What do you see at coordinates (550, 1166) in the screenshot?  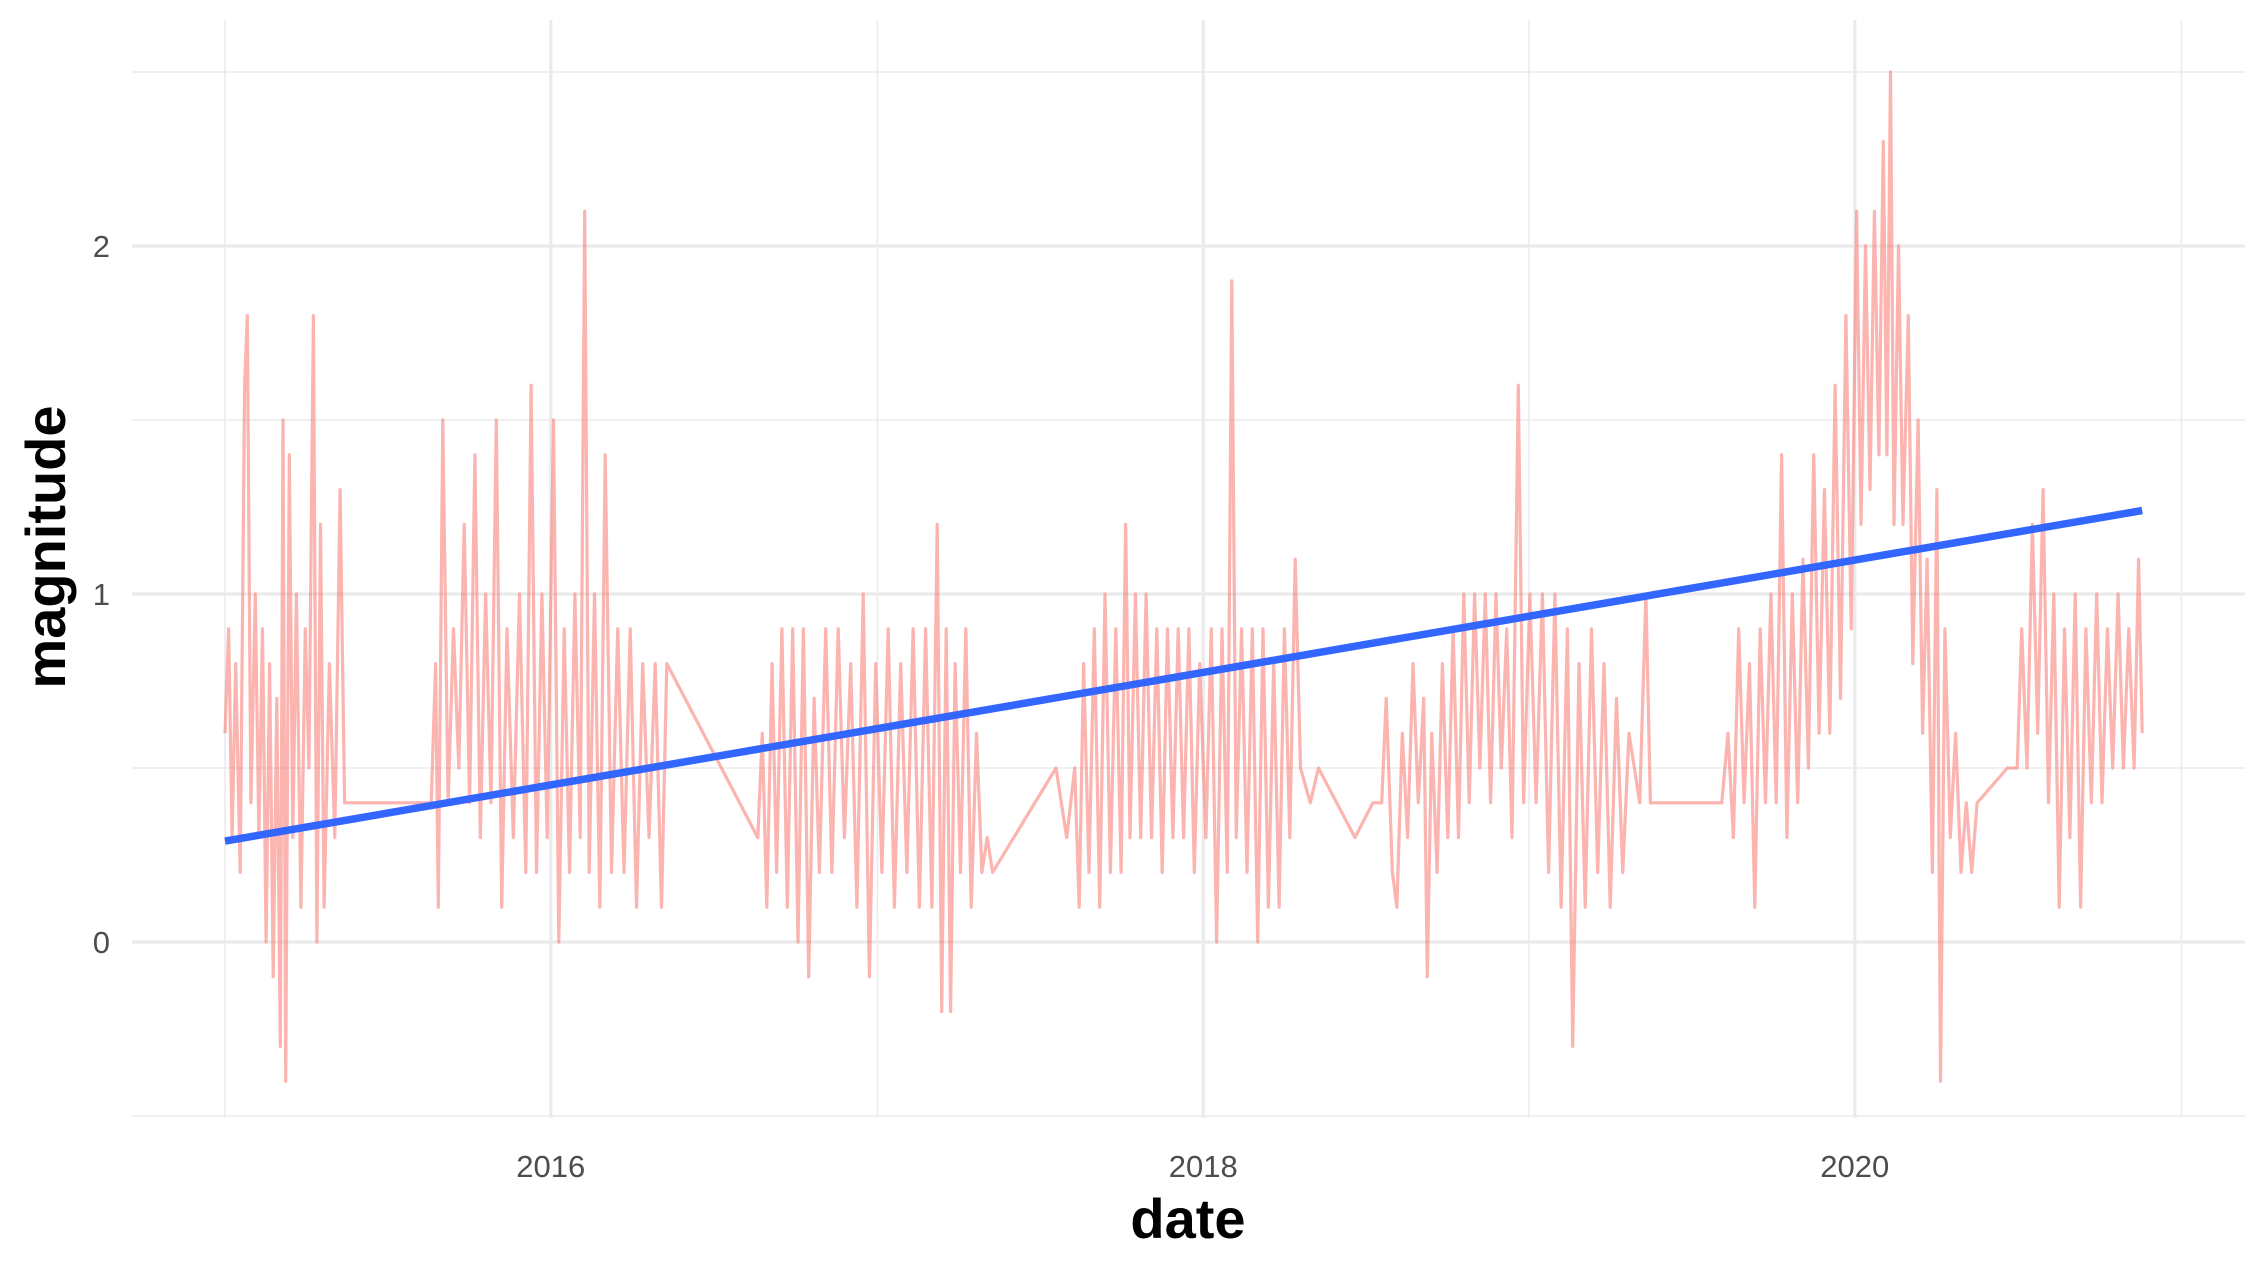 I see `x-tick-label: 2016` at bounding box center [550, 1166].